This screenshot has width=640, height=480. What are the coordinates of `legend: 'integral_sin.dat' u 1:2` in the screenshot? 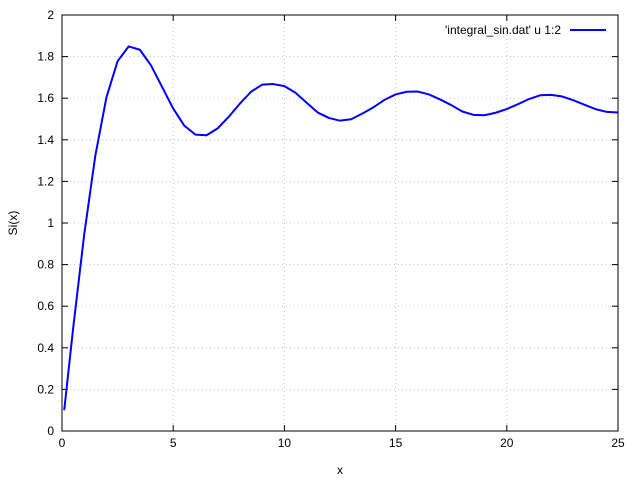 It's located at (525, 30).